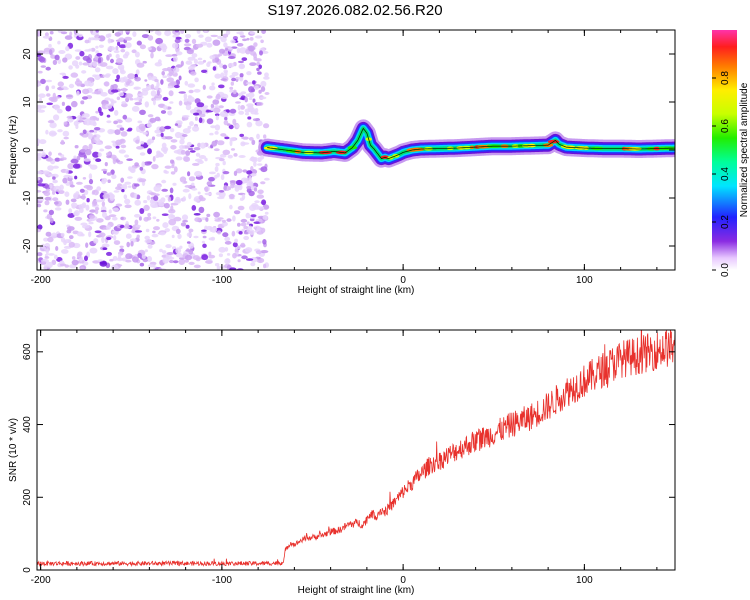 This screenshot has width=750, height=600. What do you see at coordinates (721, 174) in the screenshot?
I see `colorbar-ticks: 0.0 0.2 0.4 0.6 0.8` at bounding box center [721, 174].